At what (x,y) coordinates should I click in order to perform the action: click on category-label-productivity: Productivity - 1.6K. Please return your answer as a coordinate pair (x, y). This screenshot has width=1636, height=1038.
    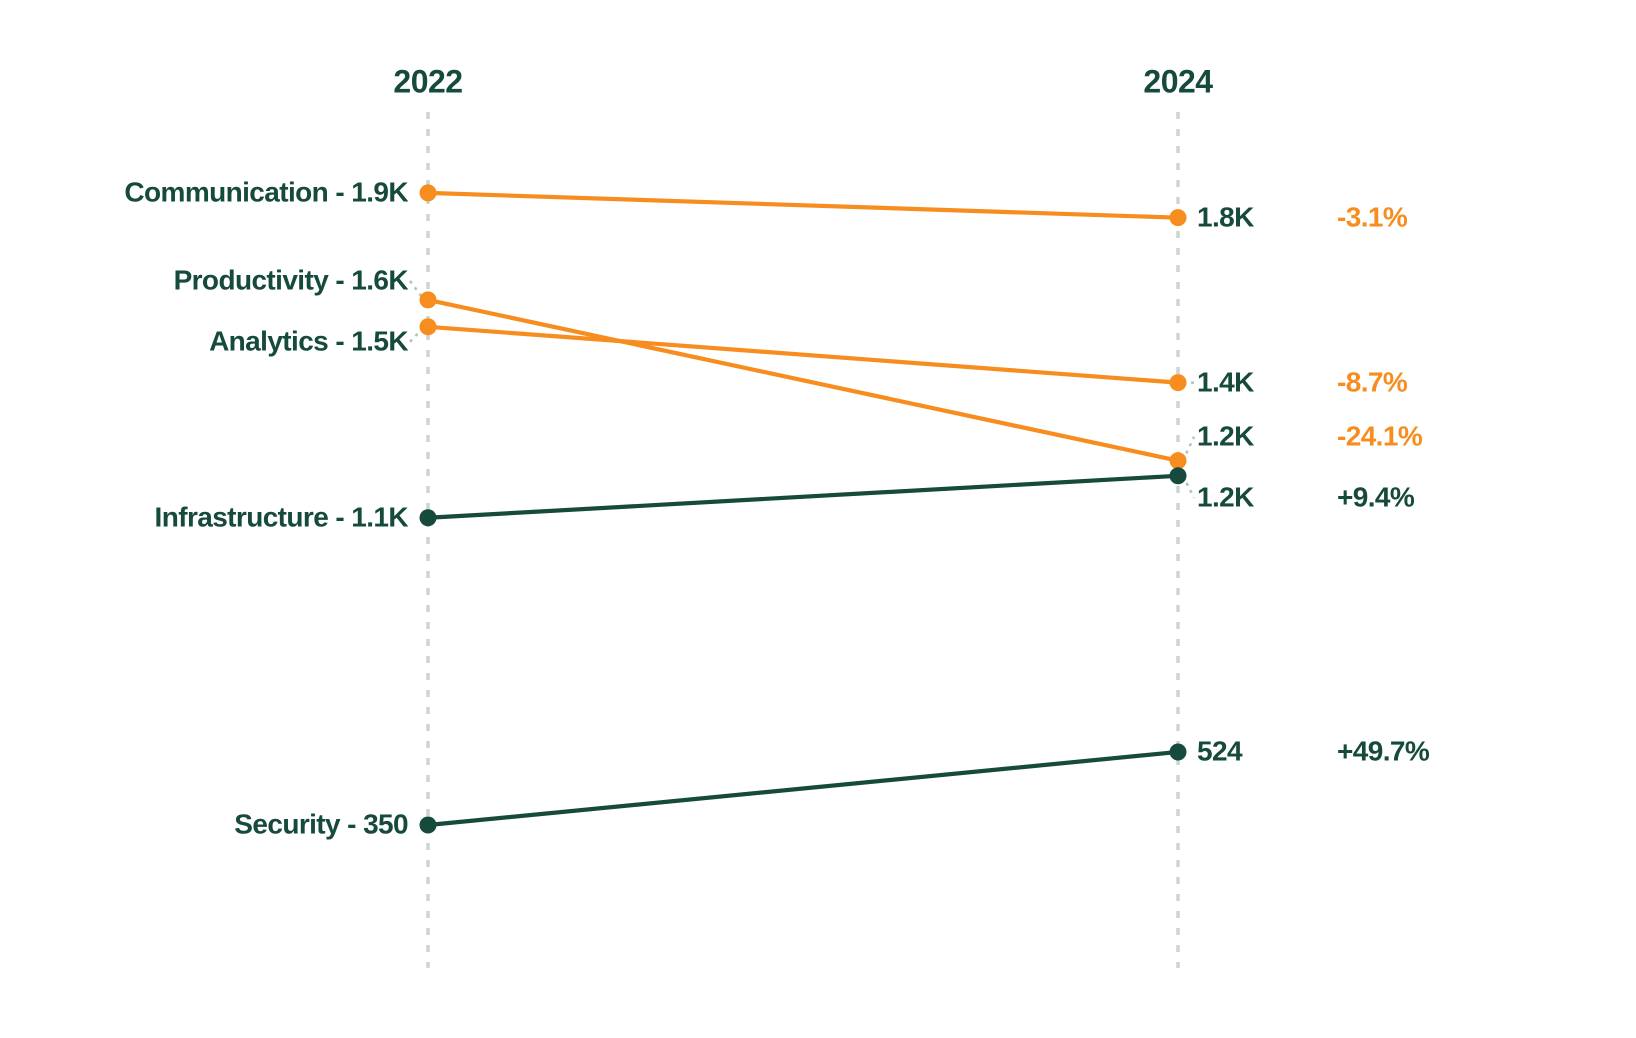
    Looking at the image, I should click on (291, 280).